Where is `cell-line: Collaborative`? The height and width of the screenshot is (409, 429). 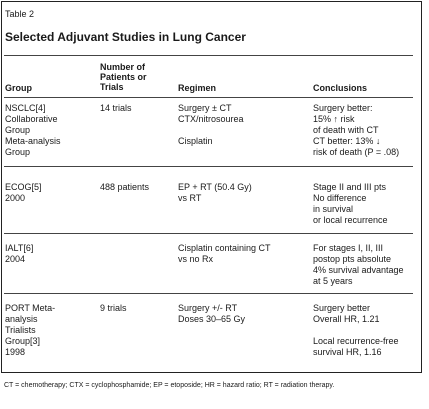
cell-line: Collaborative is located at coordinates (31, 119).